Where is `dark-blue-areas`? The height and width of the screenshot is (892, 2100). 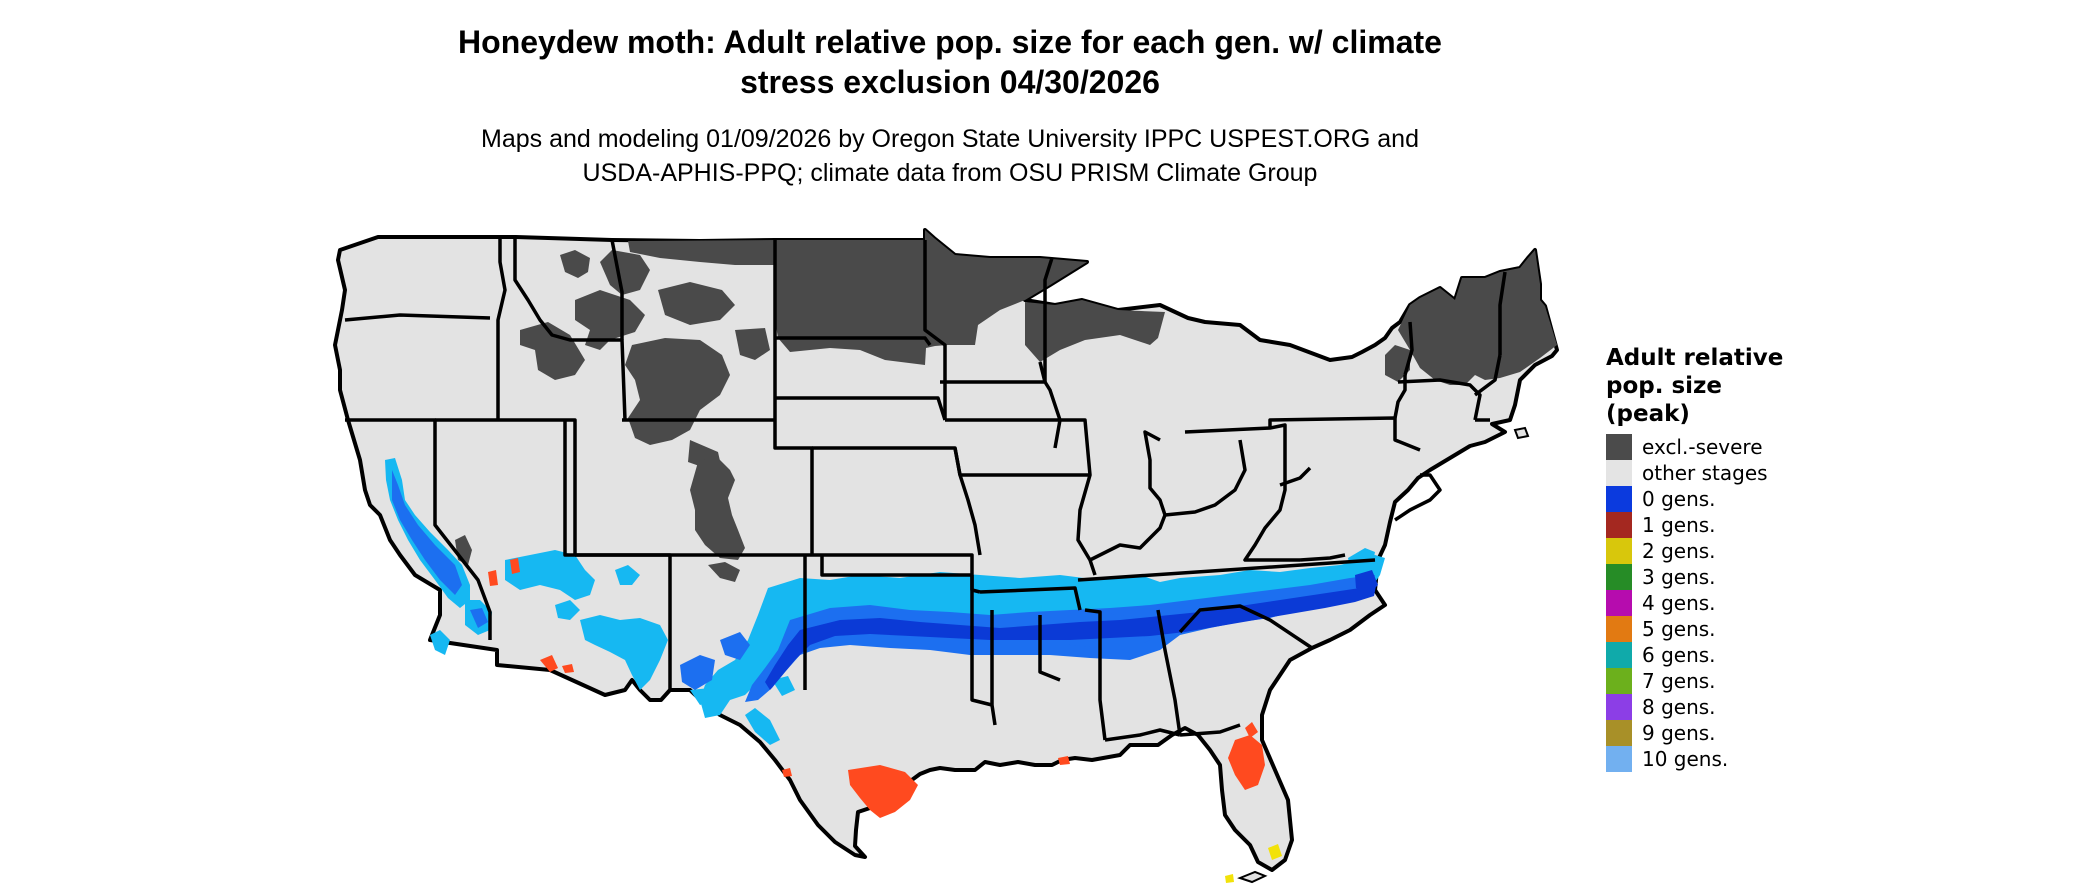 dark-blue-areas is located at coordinates (1071, 630).